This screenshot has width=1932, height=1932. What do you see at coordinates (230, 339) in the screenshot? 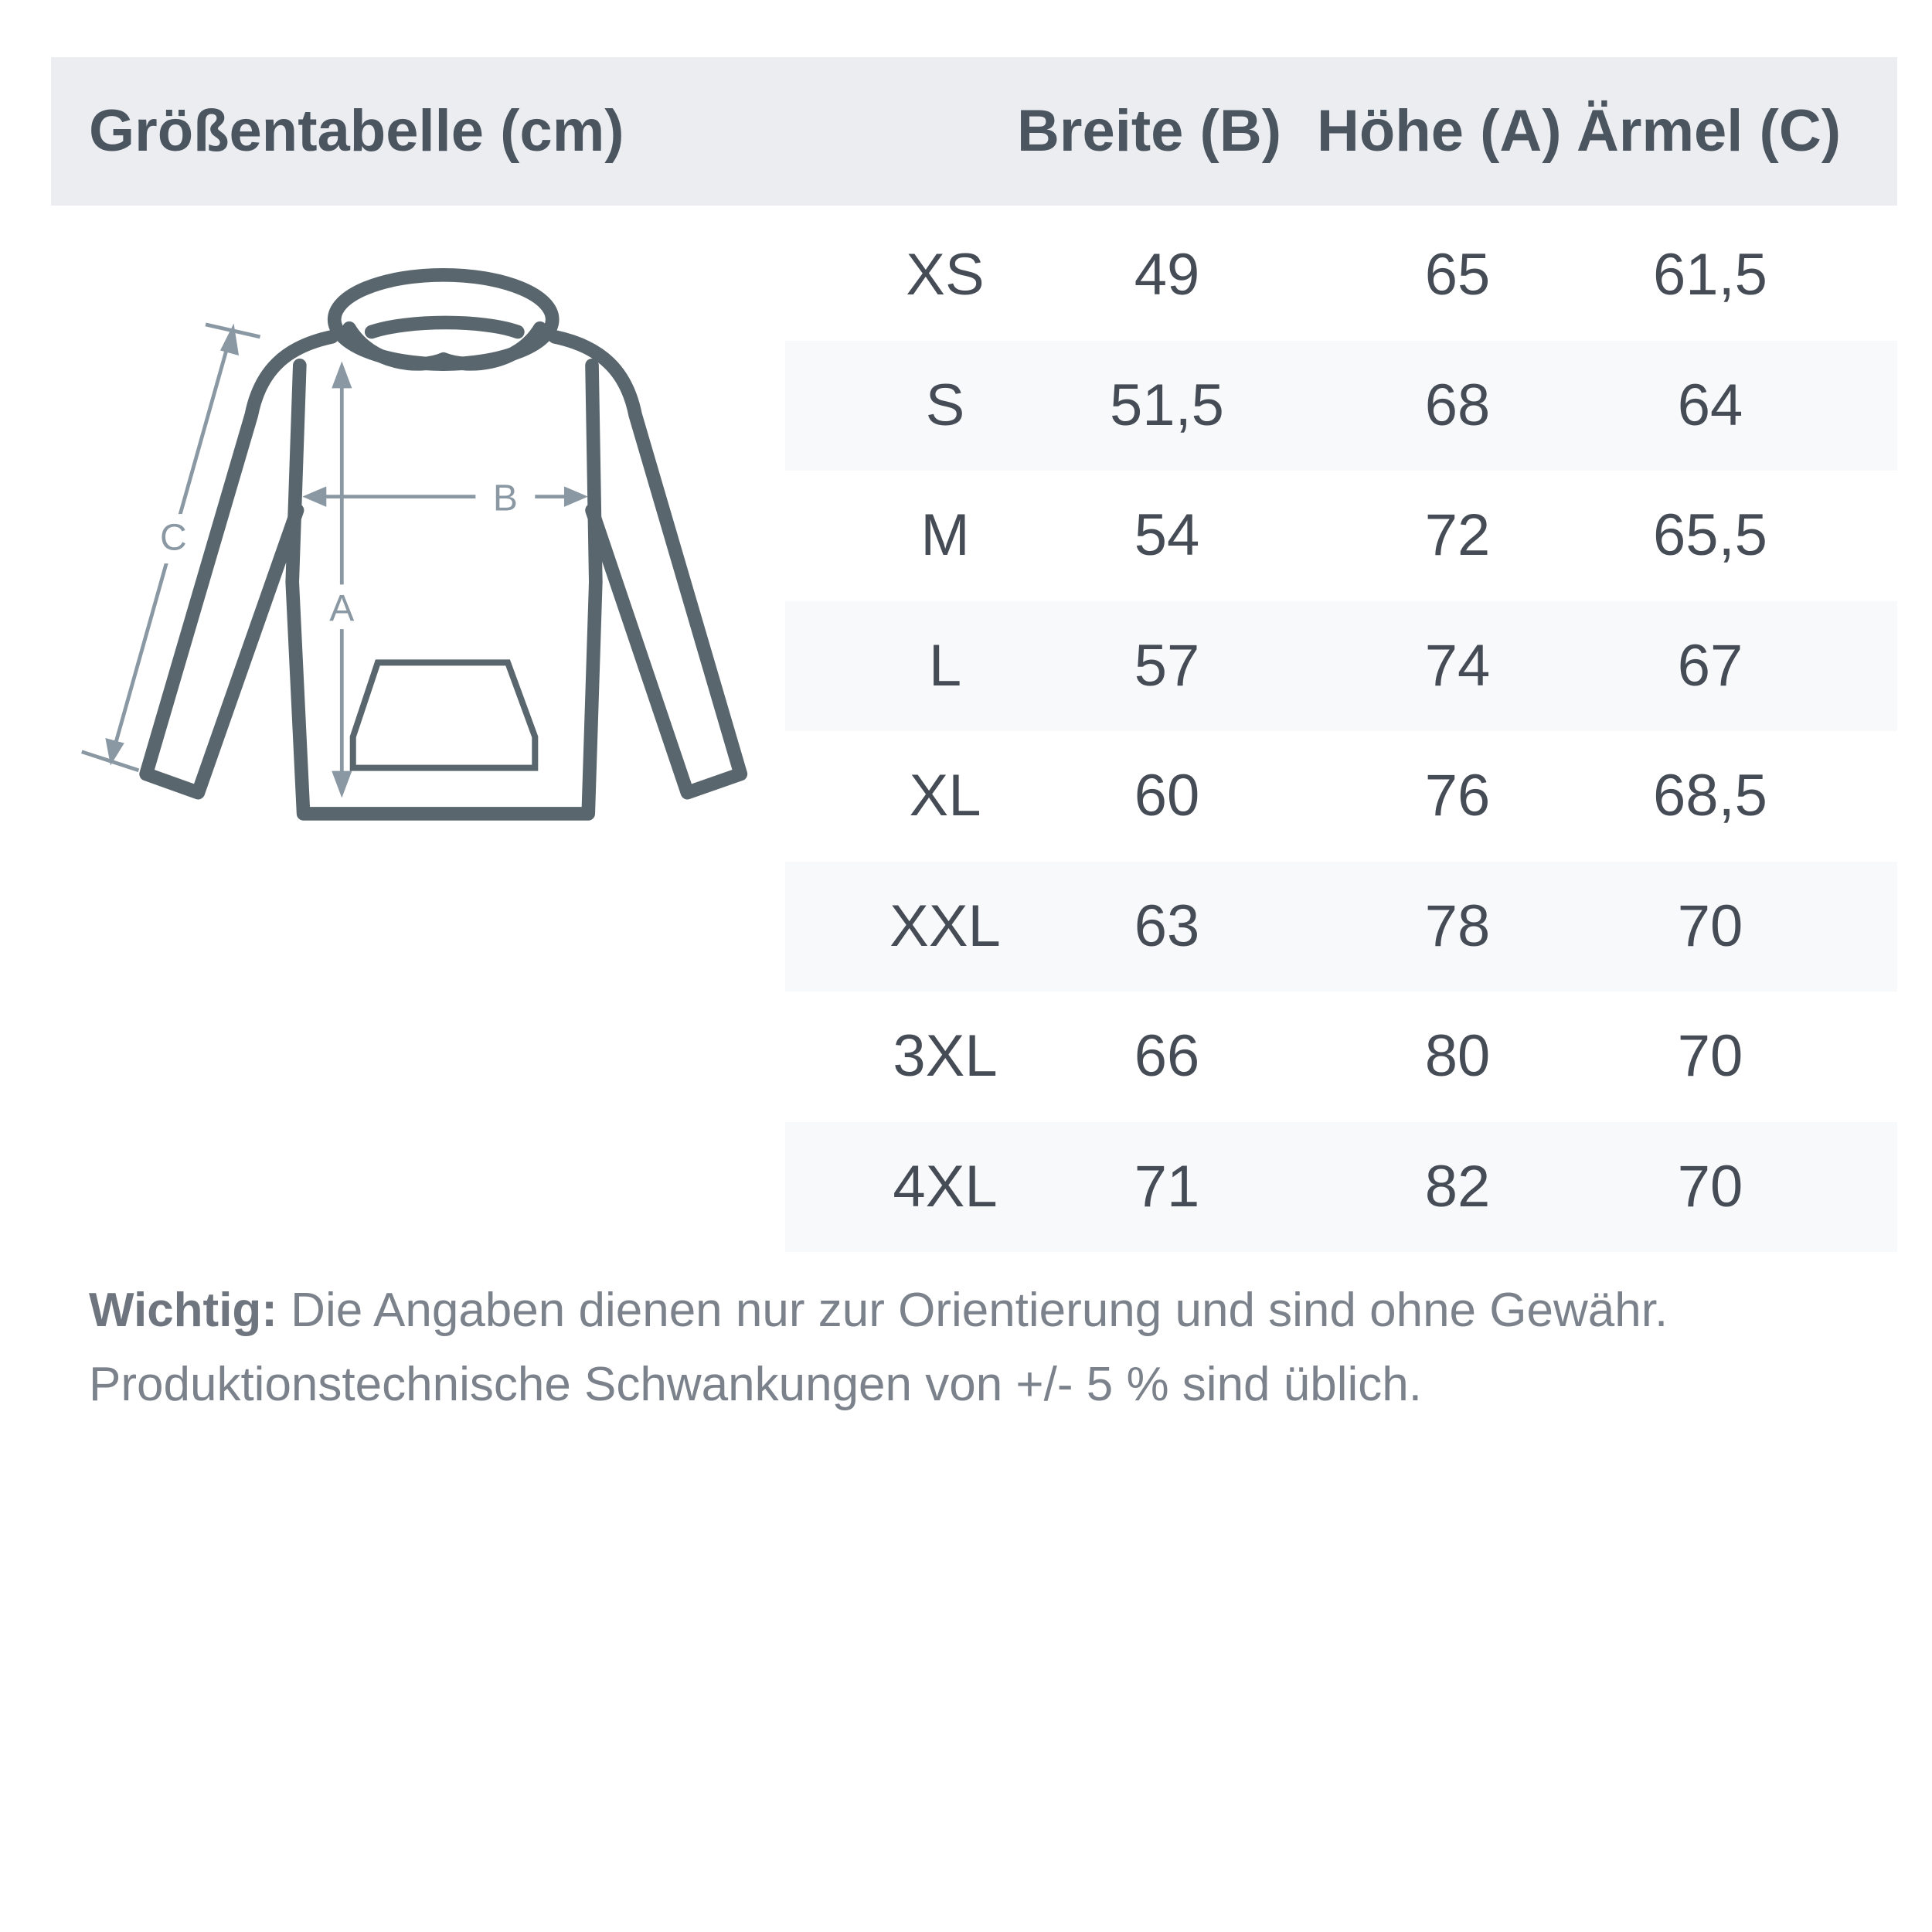
I see `arrow-head-c-top` at bounding box center [230, 339].